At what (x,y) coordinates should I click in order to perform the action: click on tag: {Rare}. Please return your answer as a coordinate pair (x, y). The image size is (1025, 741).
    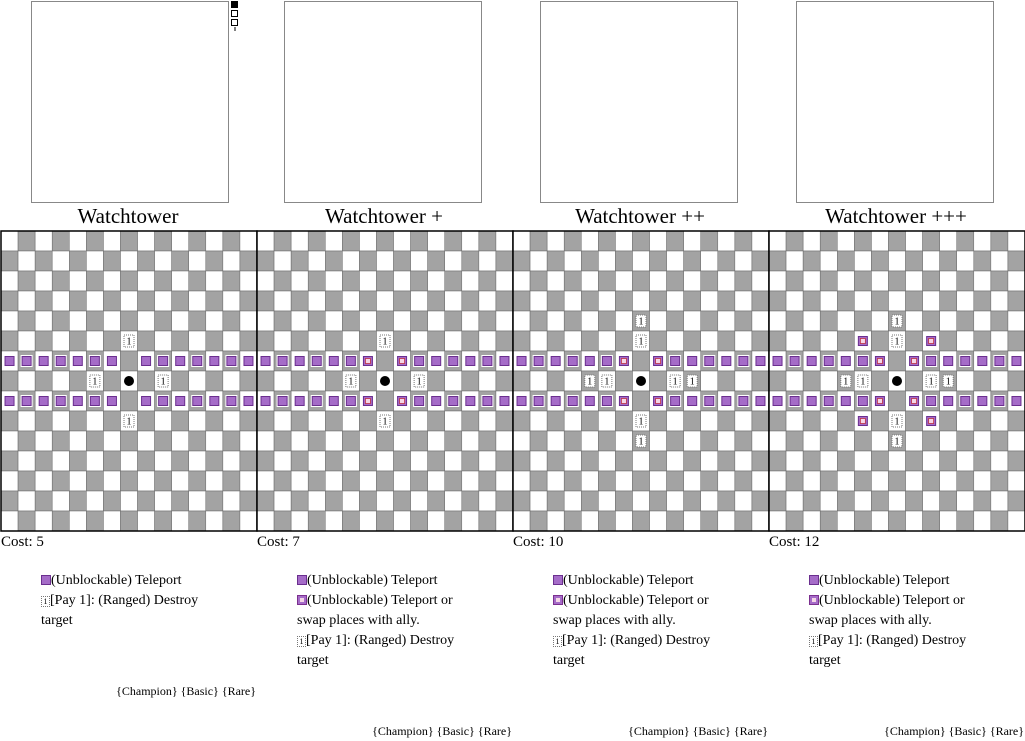
    Looking at the image, I should click on (750, 731).